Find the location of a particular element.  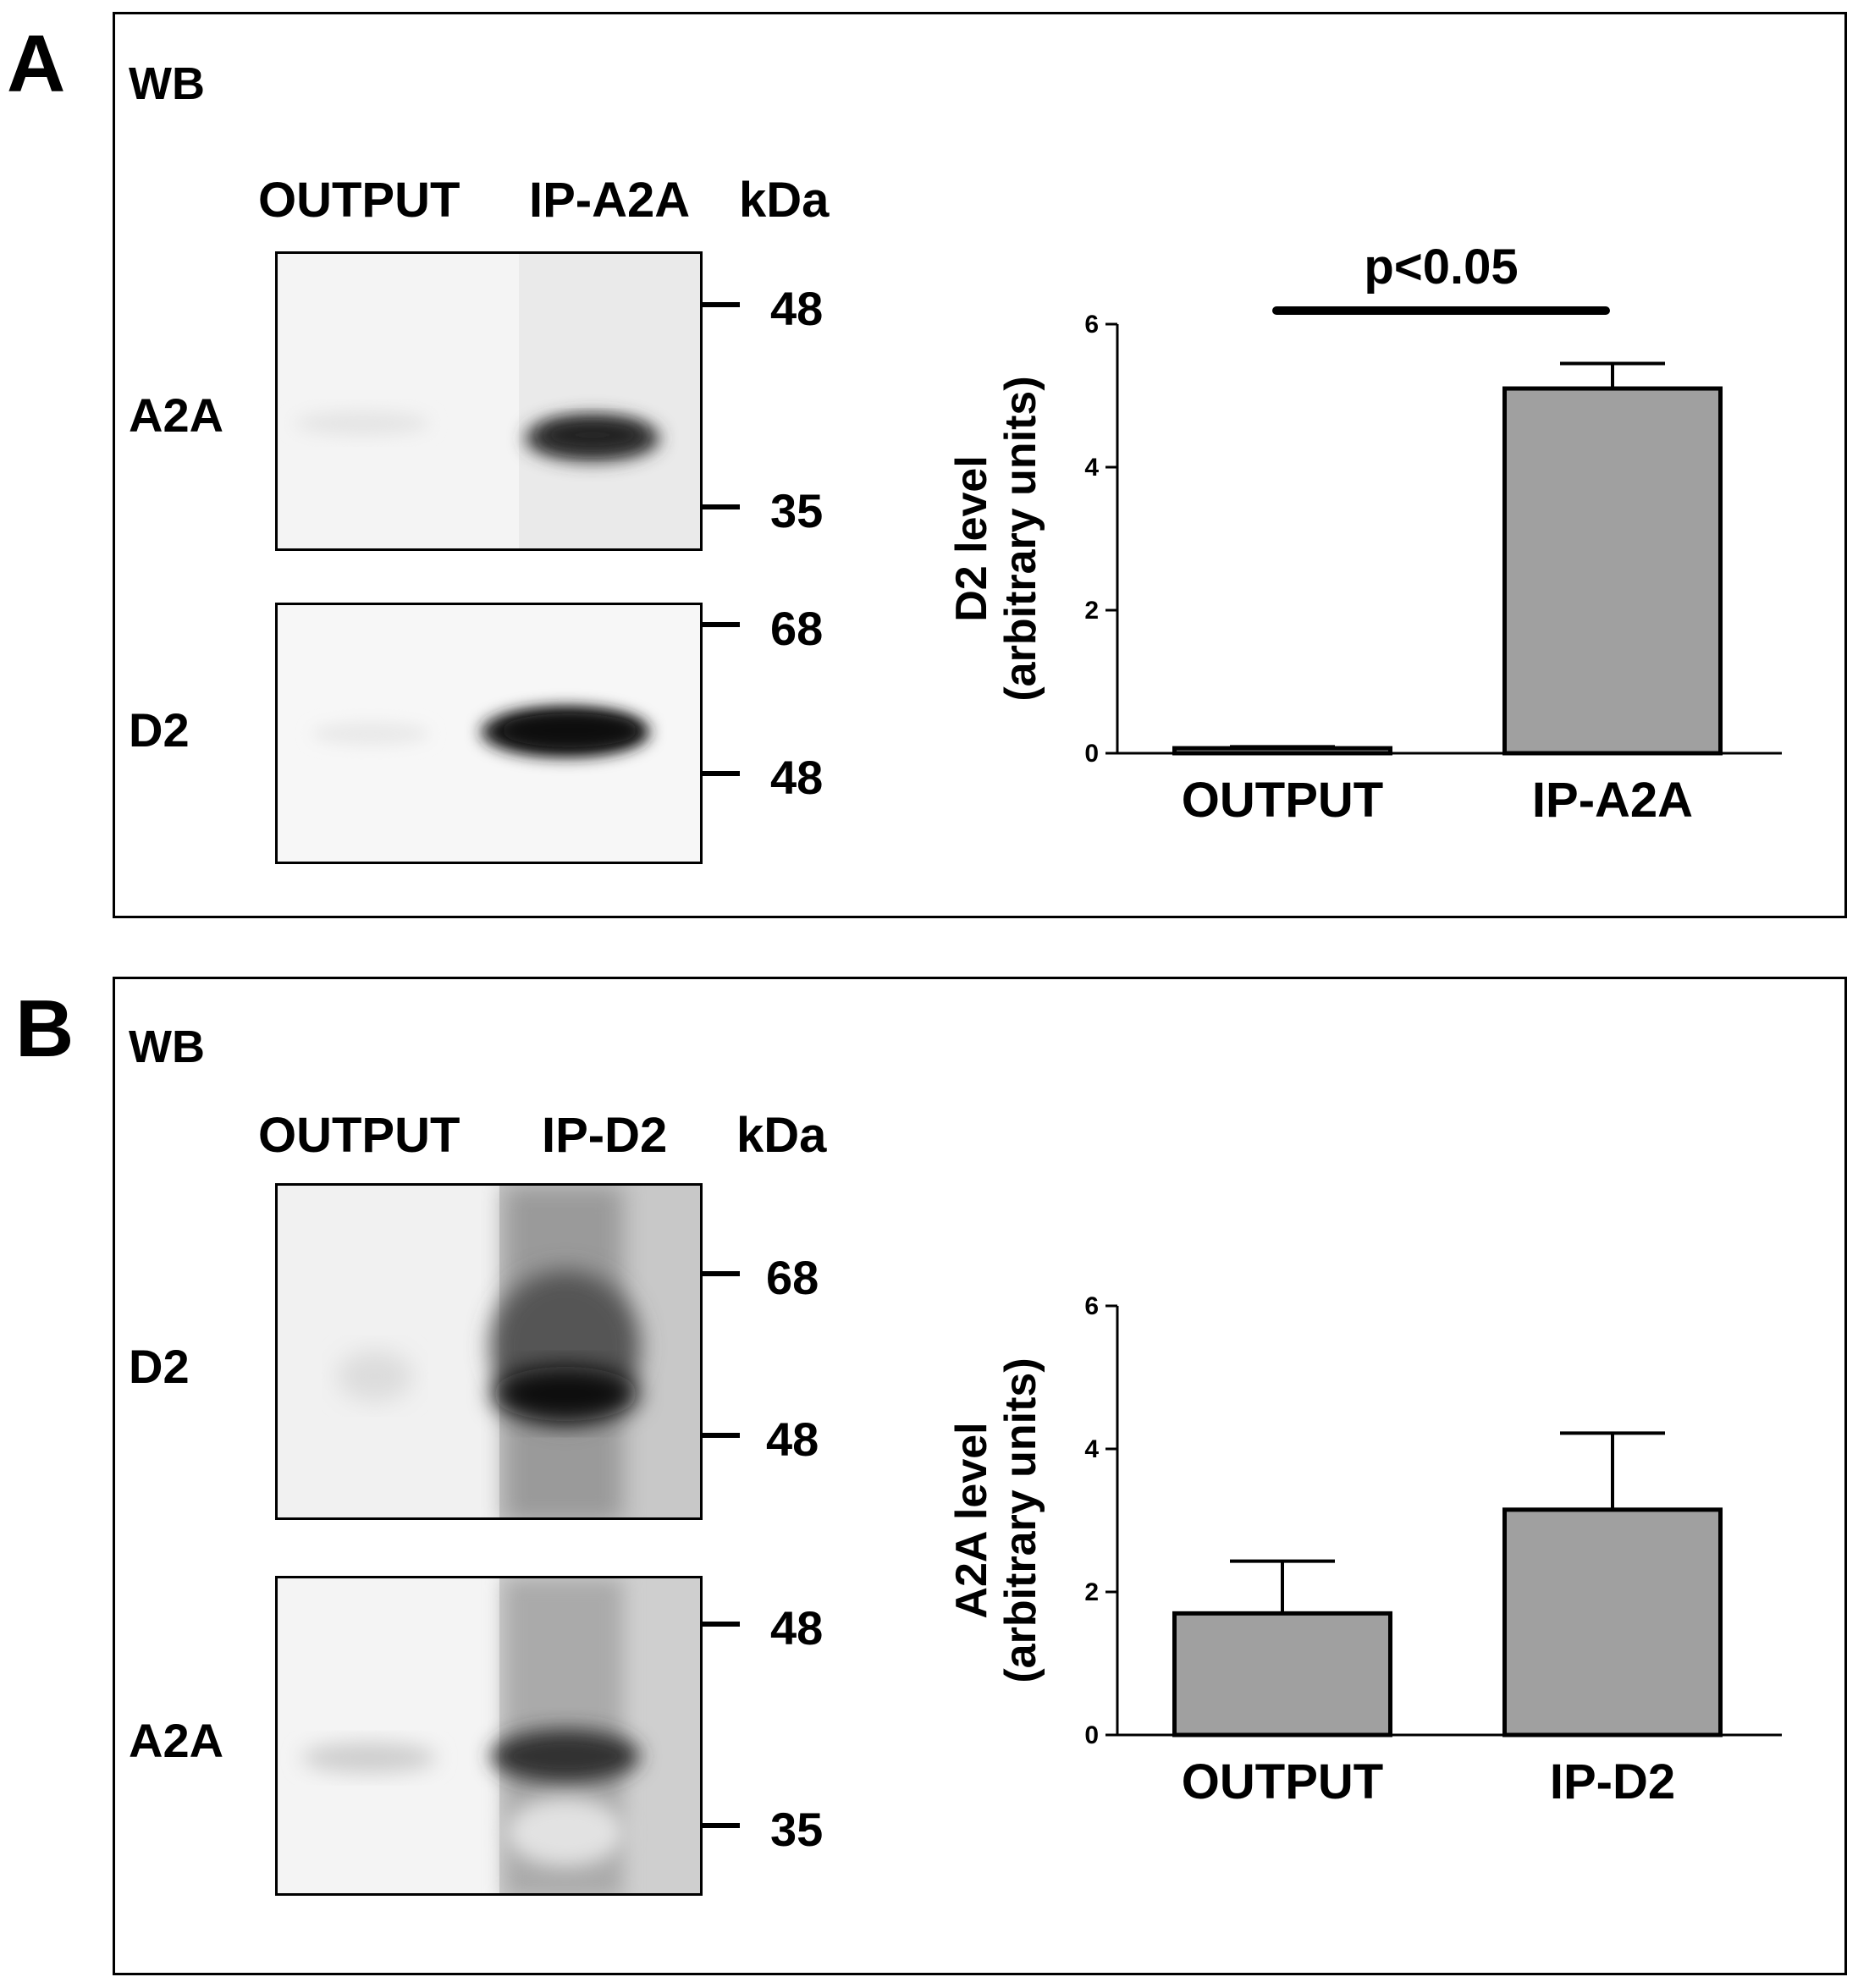

panel-a-lane-output: OUTPUT is located at coordinates (359, 200).